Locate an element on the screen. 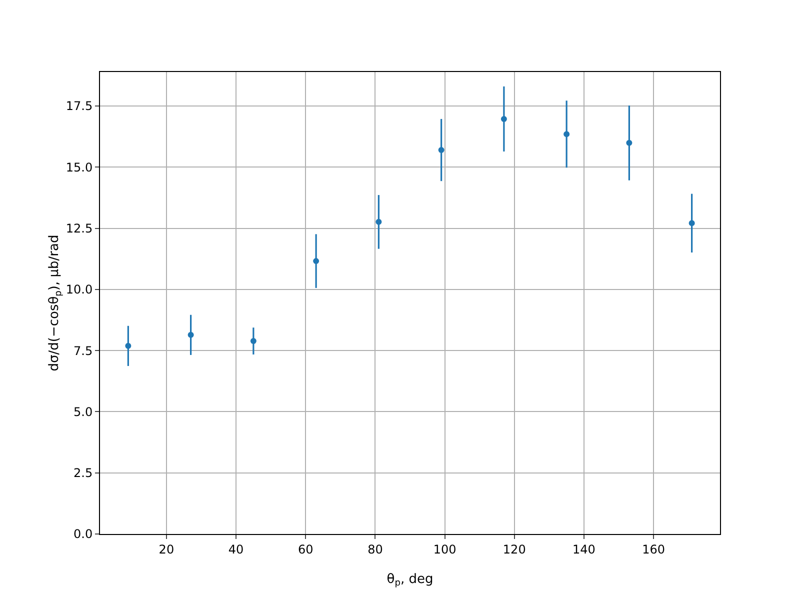 Image resolution: width=800 pixels, height=600 pixels. x-tick-label: 100 is located at coordinates (444, 549).